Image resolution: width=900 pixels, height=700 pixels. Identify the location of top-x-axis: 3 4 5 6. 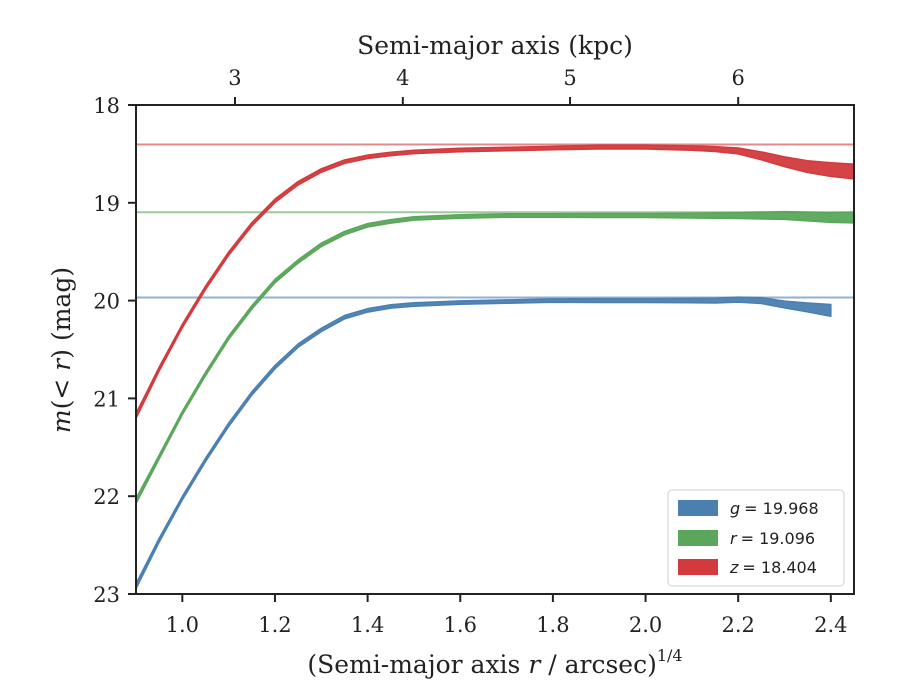
(486, 85).